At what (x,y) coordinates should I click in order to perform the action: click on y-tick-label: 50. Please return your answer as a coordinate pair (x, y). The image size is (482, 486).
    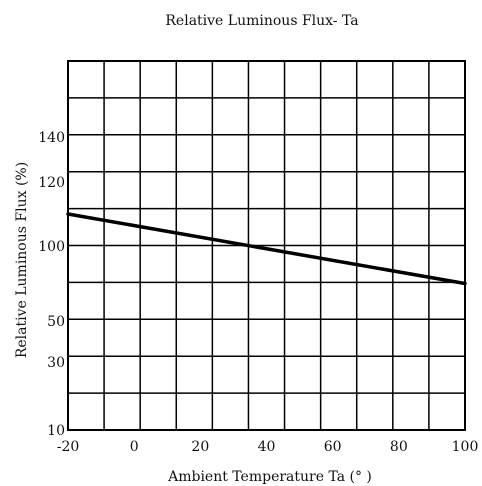
    Looking at the image, I should click on (56, 322).